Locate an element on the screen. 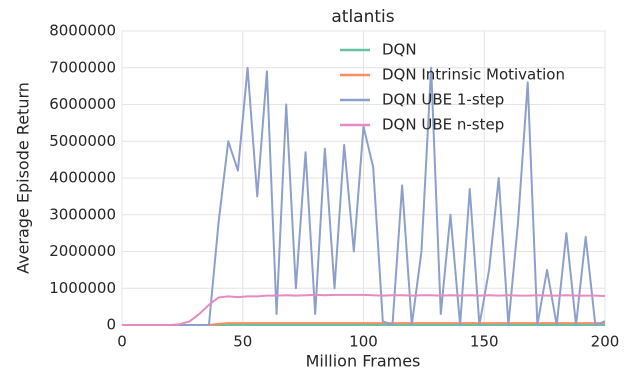  y-tick-label: 6000000 is located at coordinates (82, 104).